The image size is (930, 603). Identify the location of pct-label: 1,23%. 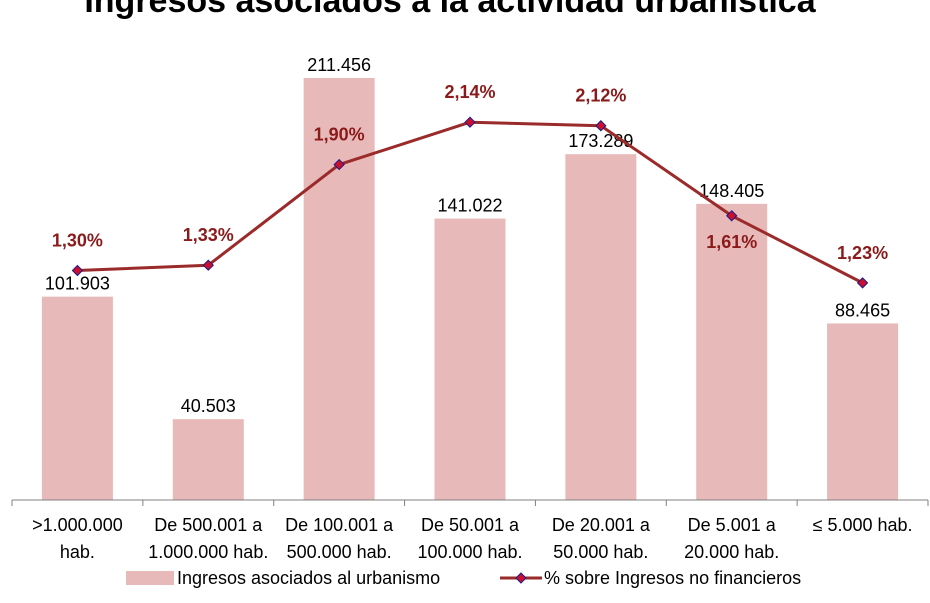
(862, 253).